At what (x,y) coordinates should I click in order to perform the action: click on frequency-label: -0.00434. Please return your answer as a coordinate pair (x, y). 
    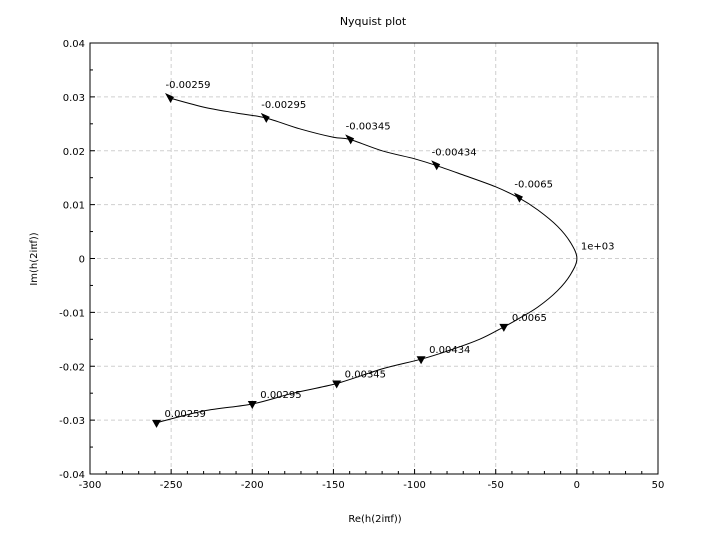
    Looking at the image, I should click on (454, 152).